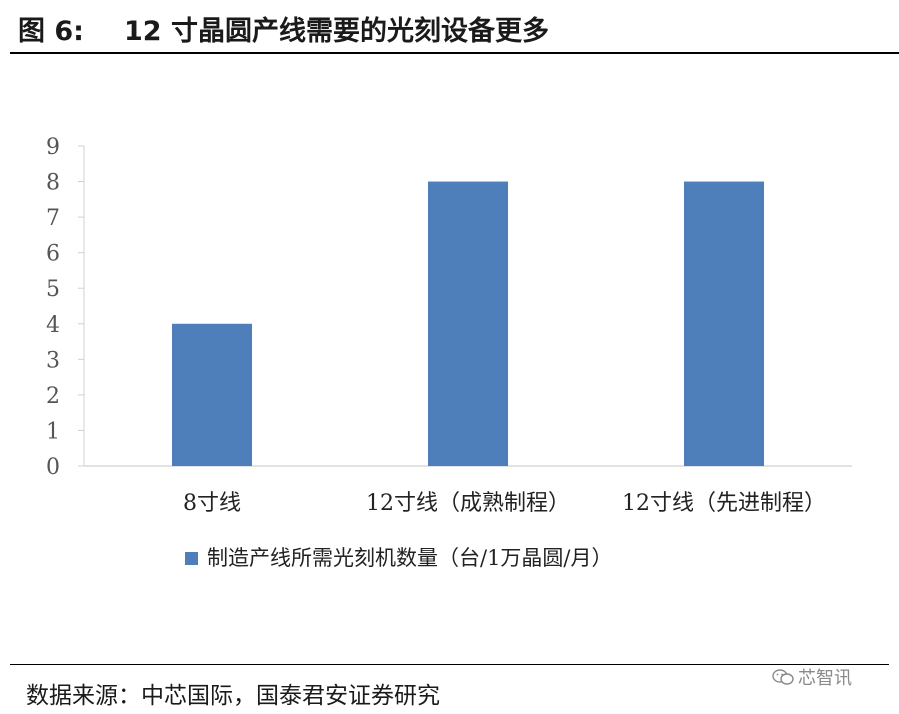 This screenshot has height=714, width=899. I want to click on y-tick-label: 4, so click(53, 325).